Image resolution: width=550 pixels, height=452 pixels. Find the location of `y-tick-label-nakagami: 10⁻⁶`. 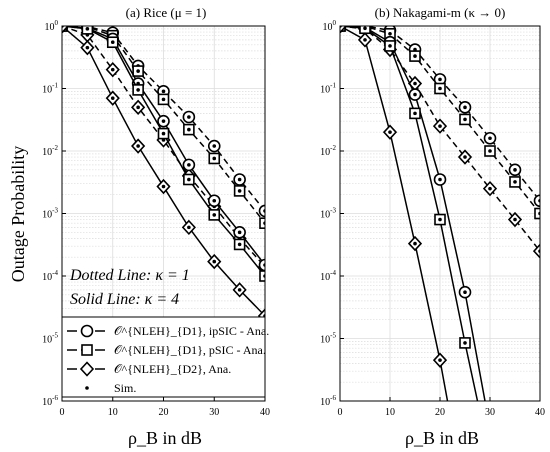

y-tick-label-nakagami: 10⁻⁶ is located at coordinates (328, 401).